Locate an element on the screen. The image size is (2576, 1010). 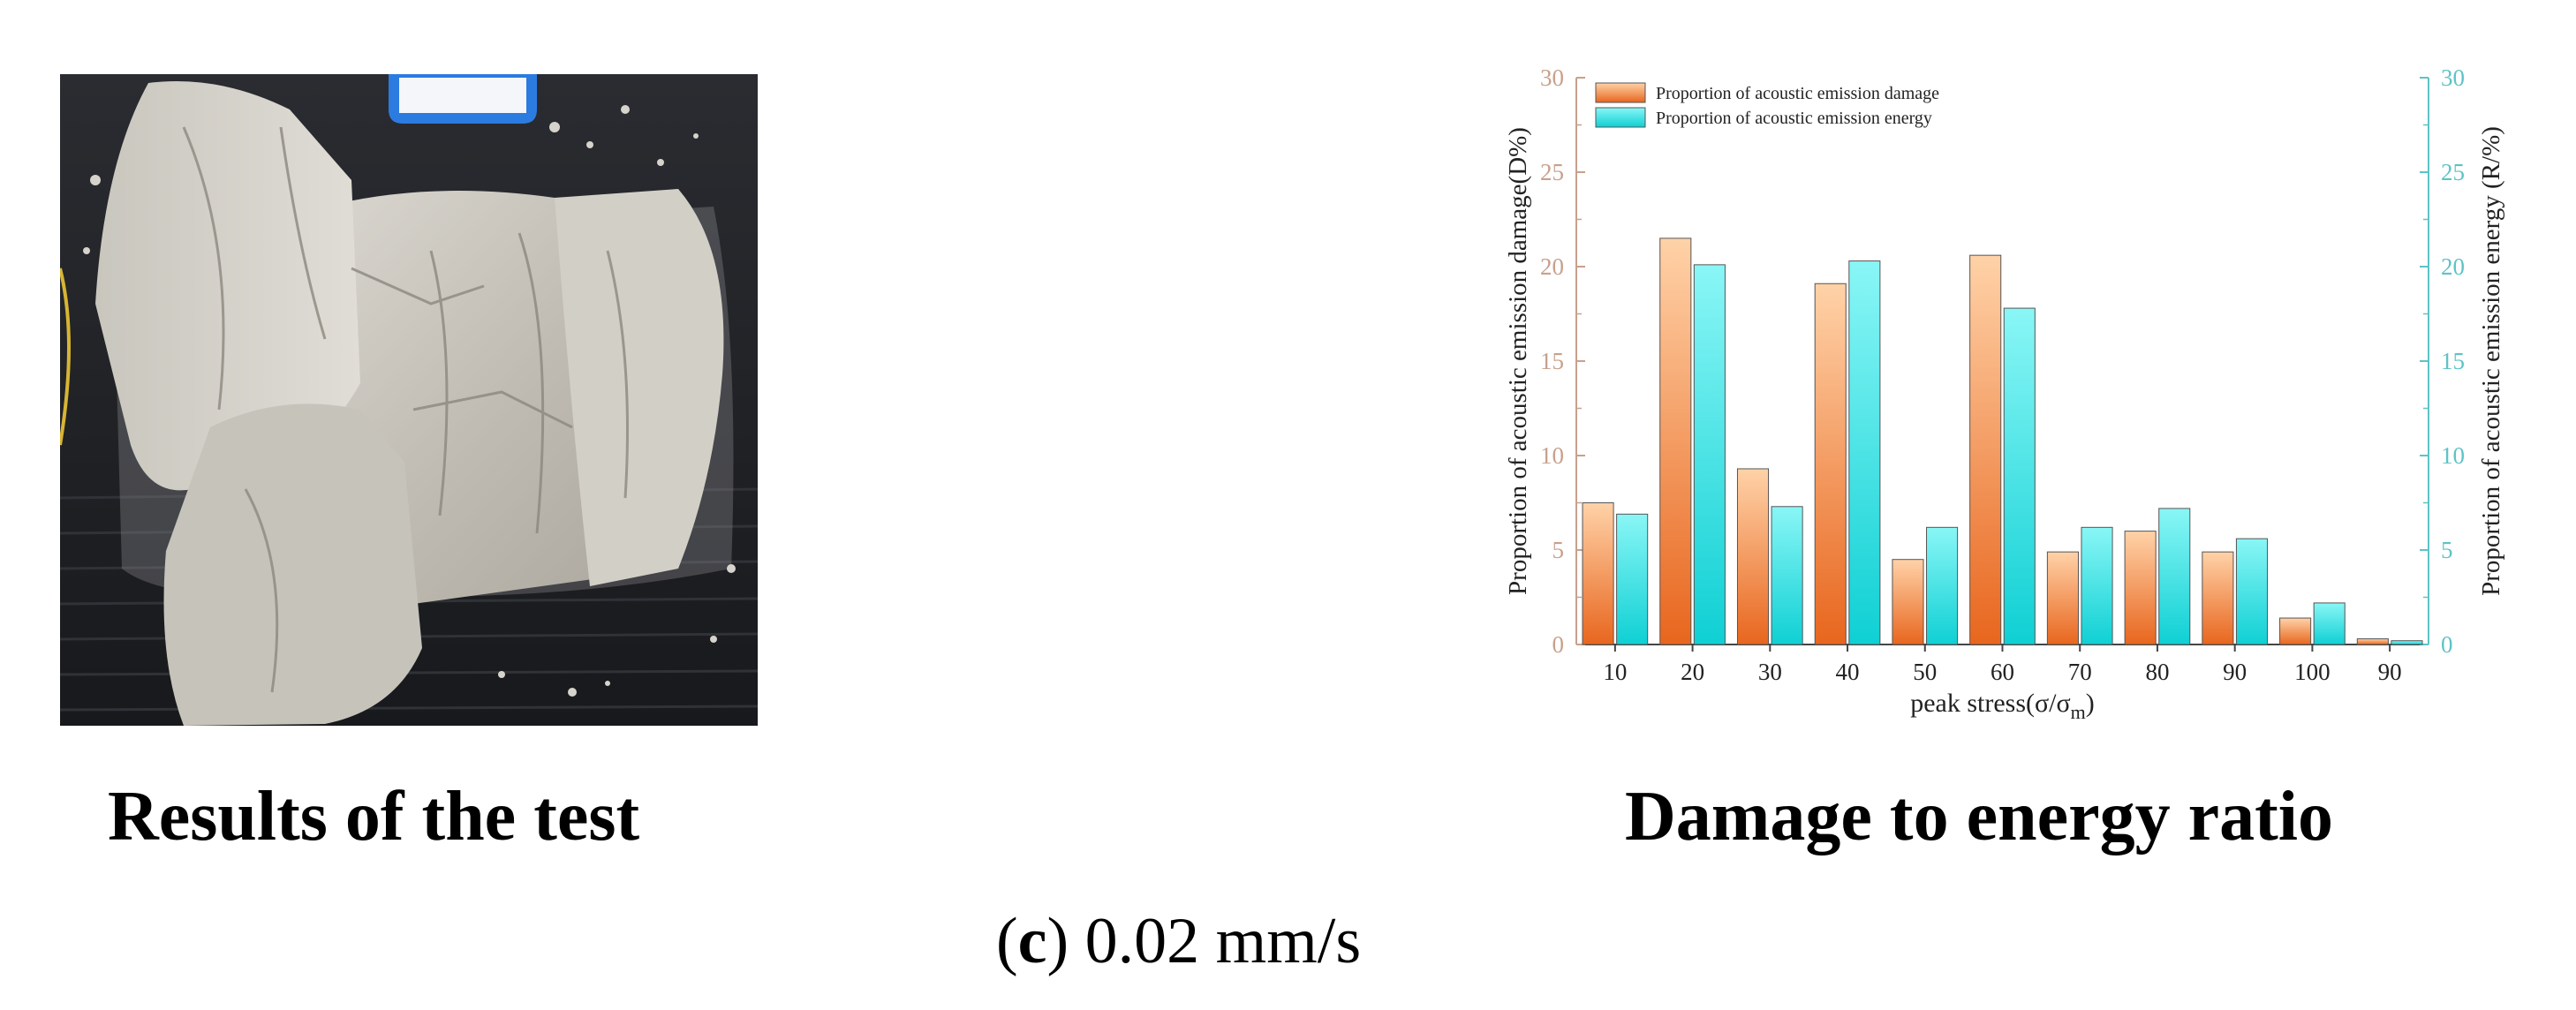
y-tick-label-right: 5 is located at coordinates (2447, 550).